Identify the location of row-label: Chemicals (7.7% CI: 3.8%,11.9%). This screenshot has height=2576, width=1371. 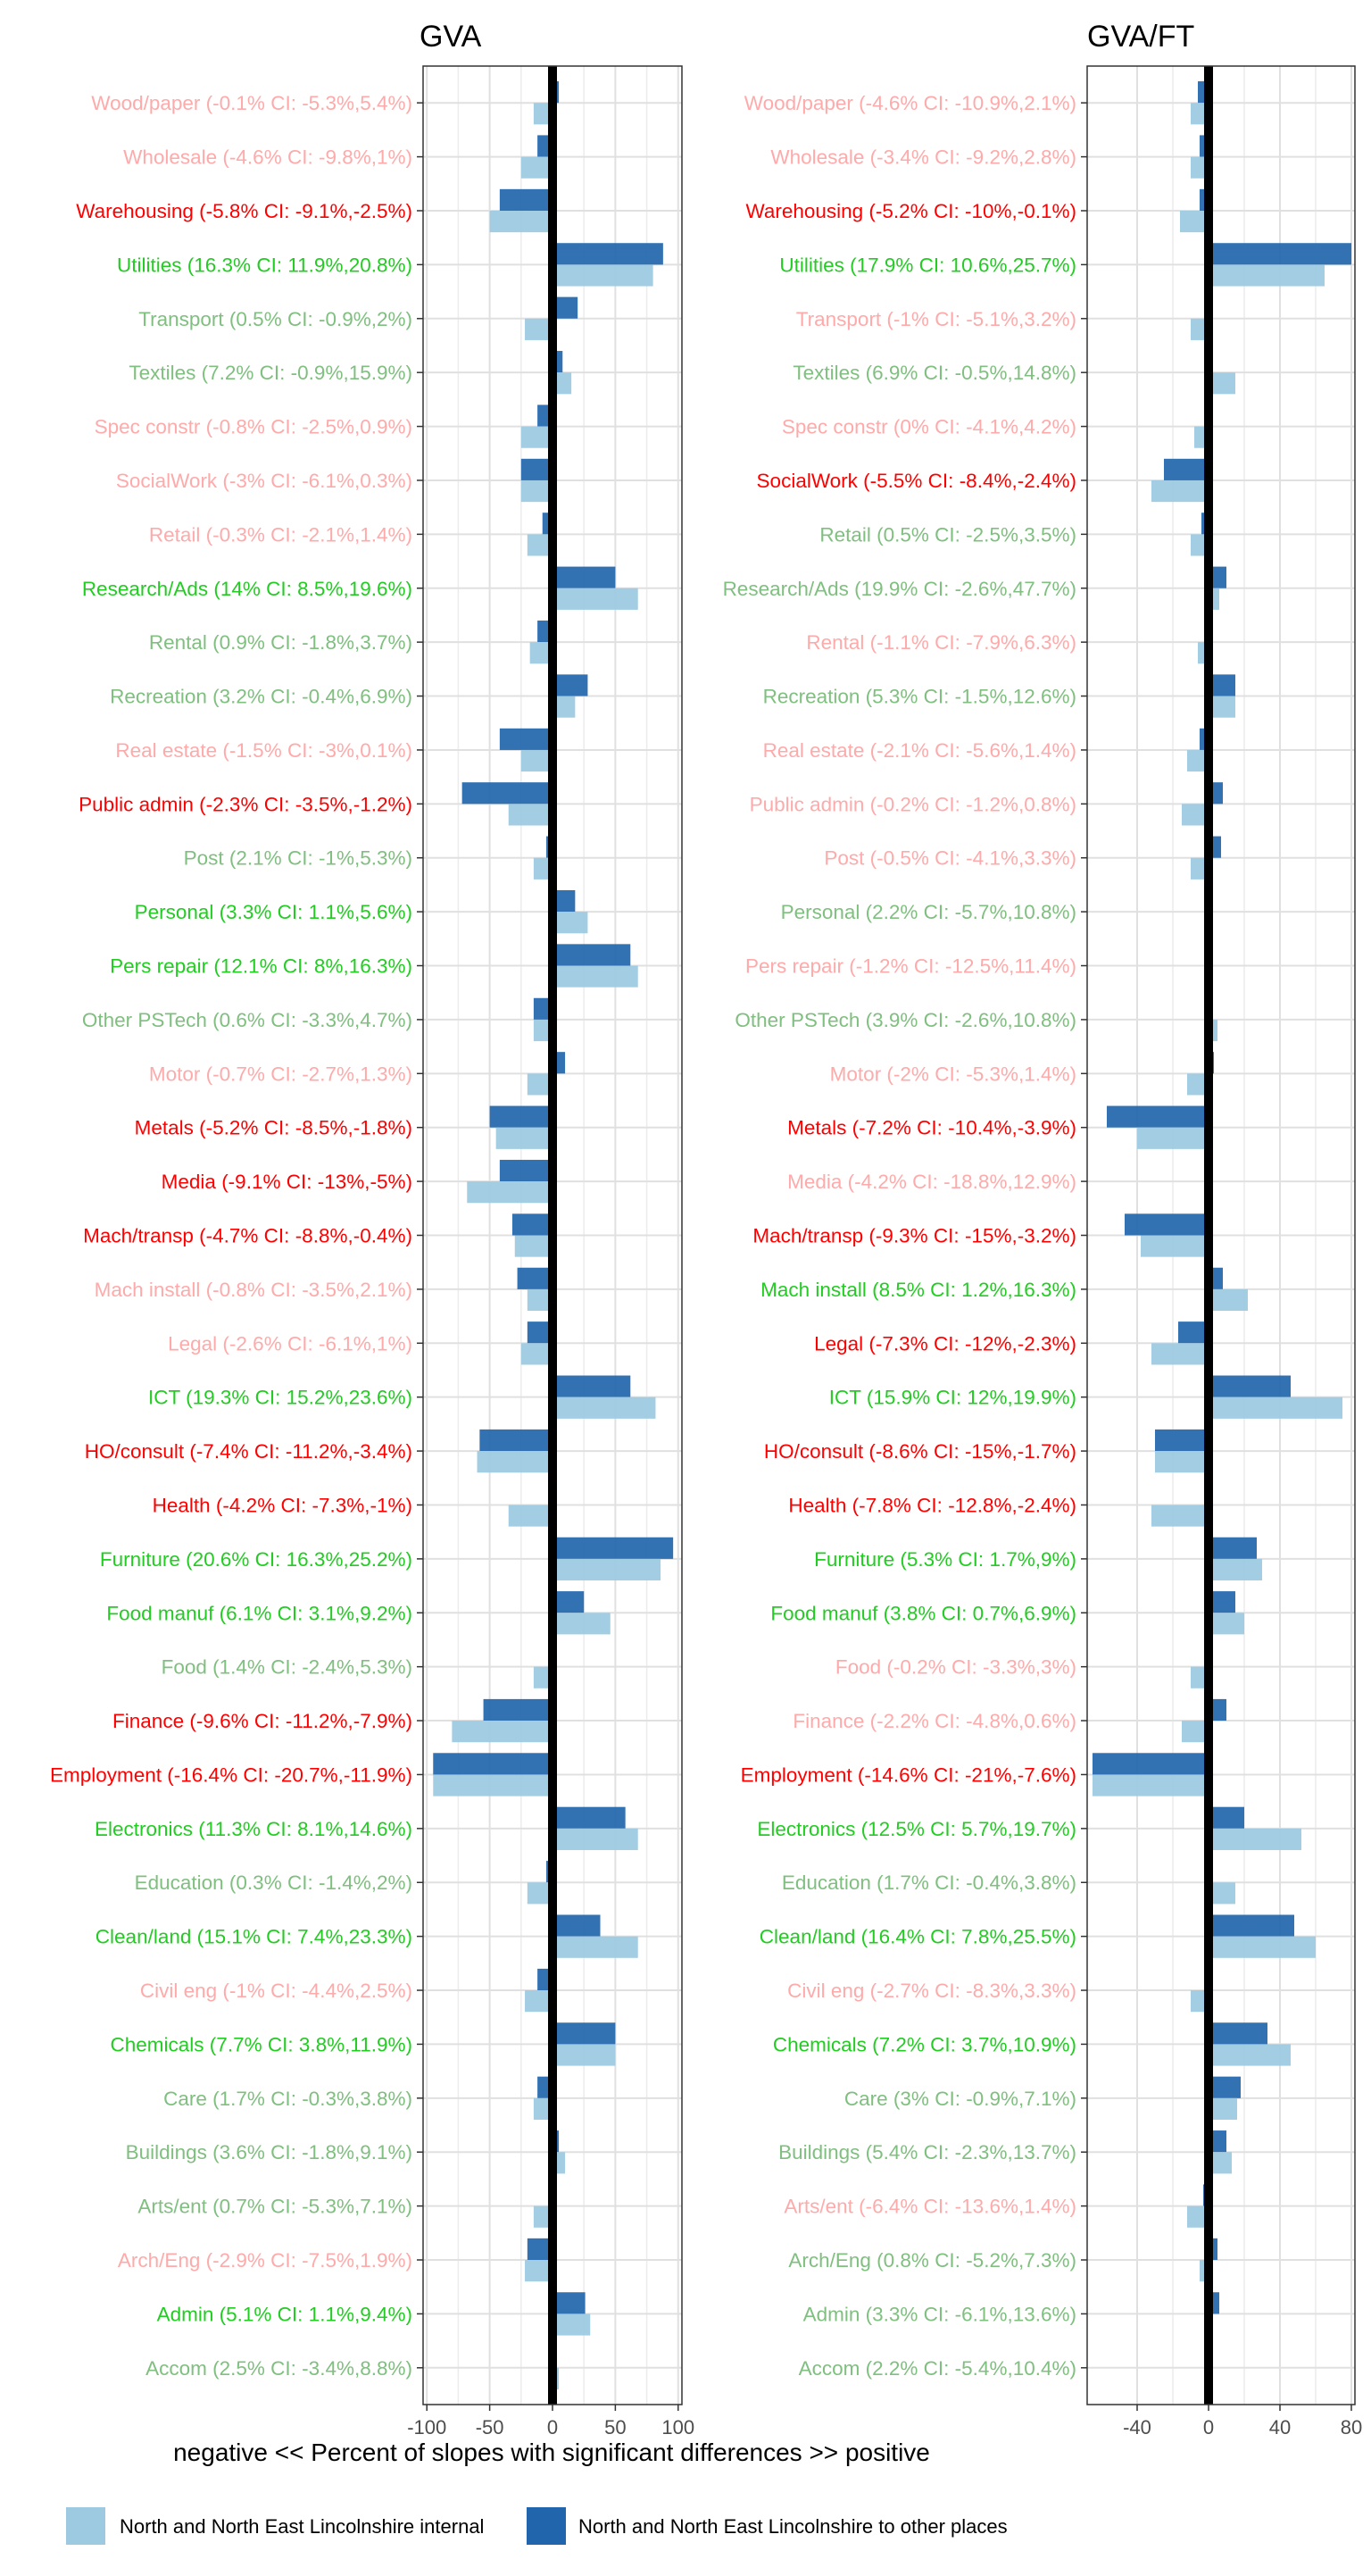
(261, 2044).